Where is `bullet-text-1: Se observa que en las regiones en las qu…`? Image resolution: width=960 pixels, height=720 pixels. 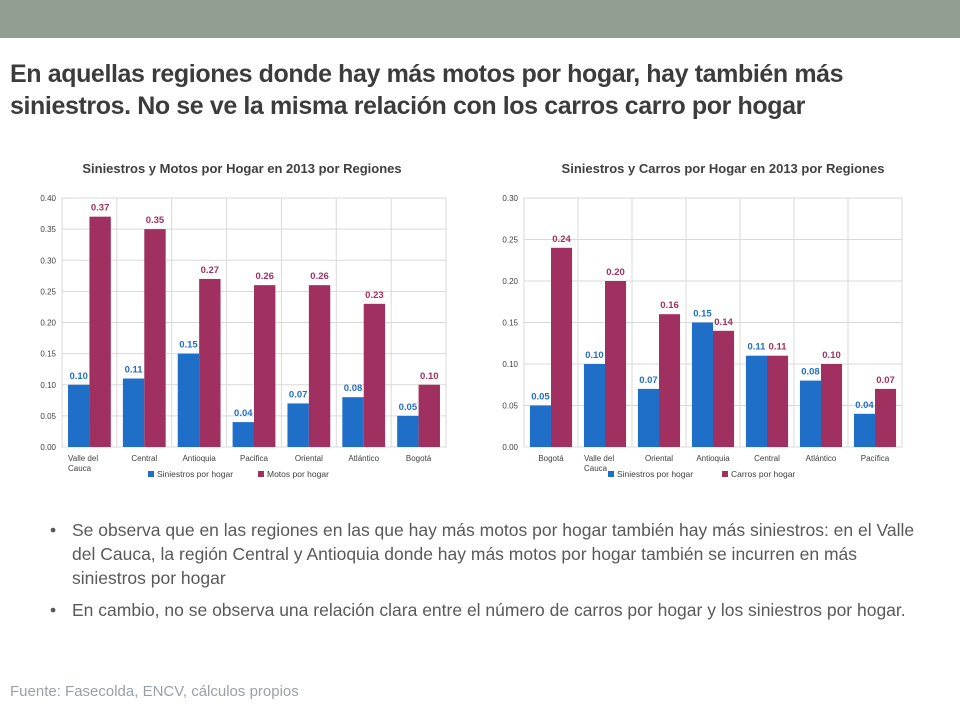
bullet-text-1: Se observa que en las regiones en las qu… is located at coordinates (493, 554).